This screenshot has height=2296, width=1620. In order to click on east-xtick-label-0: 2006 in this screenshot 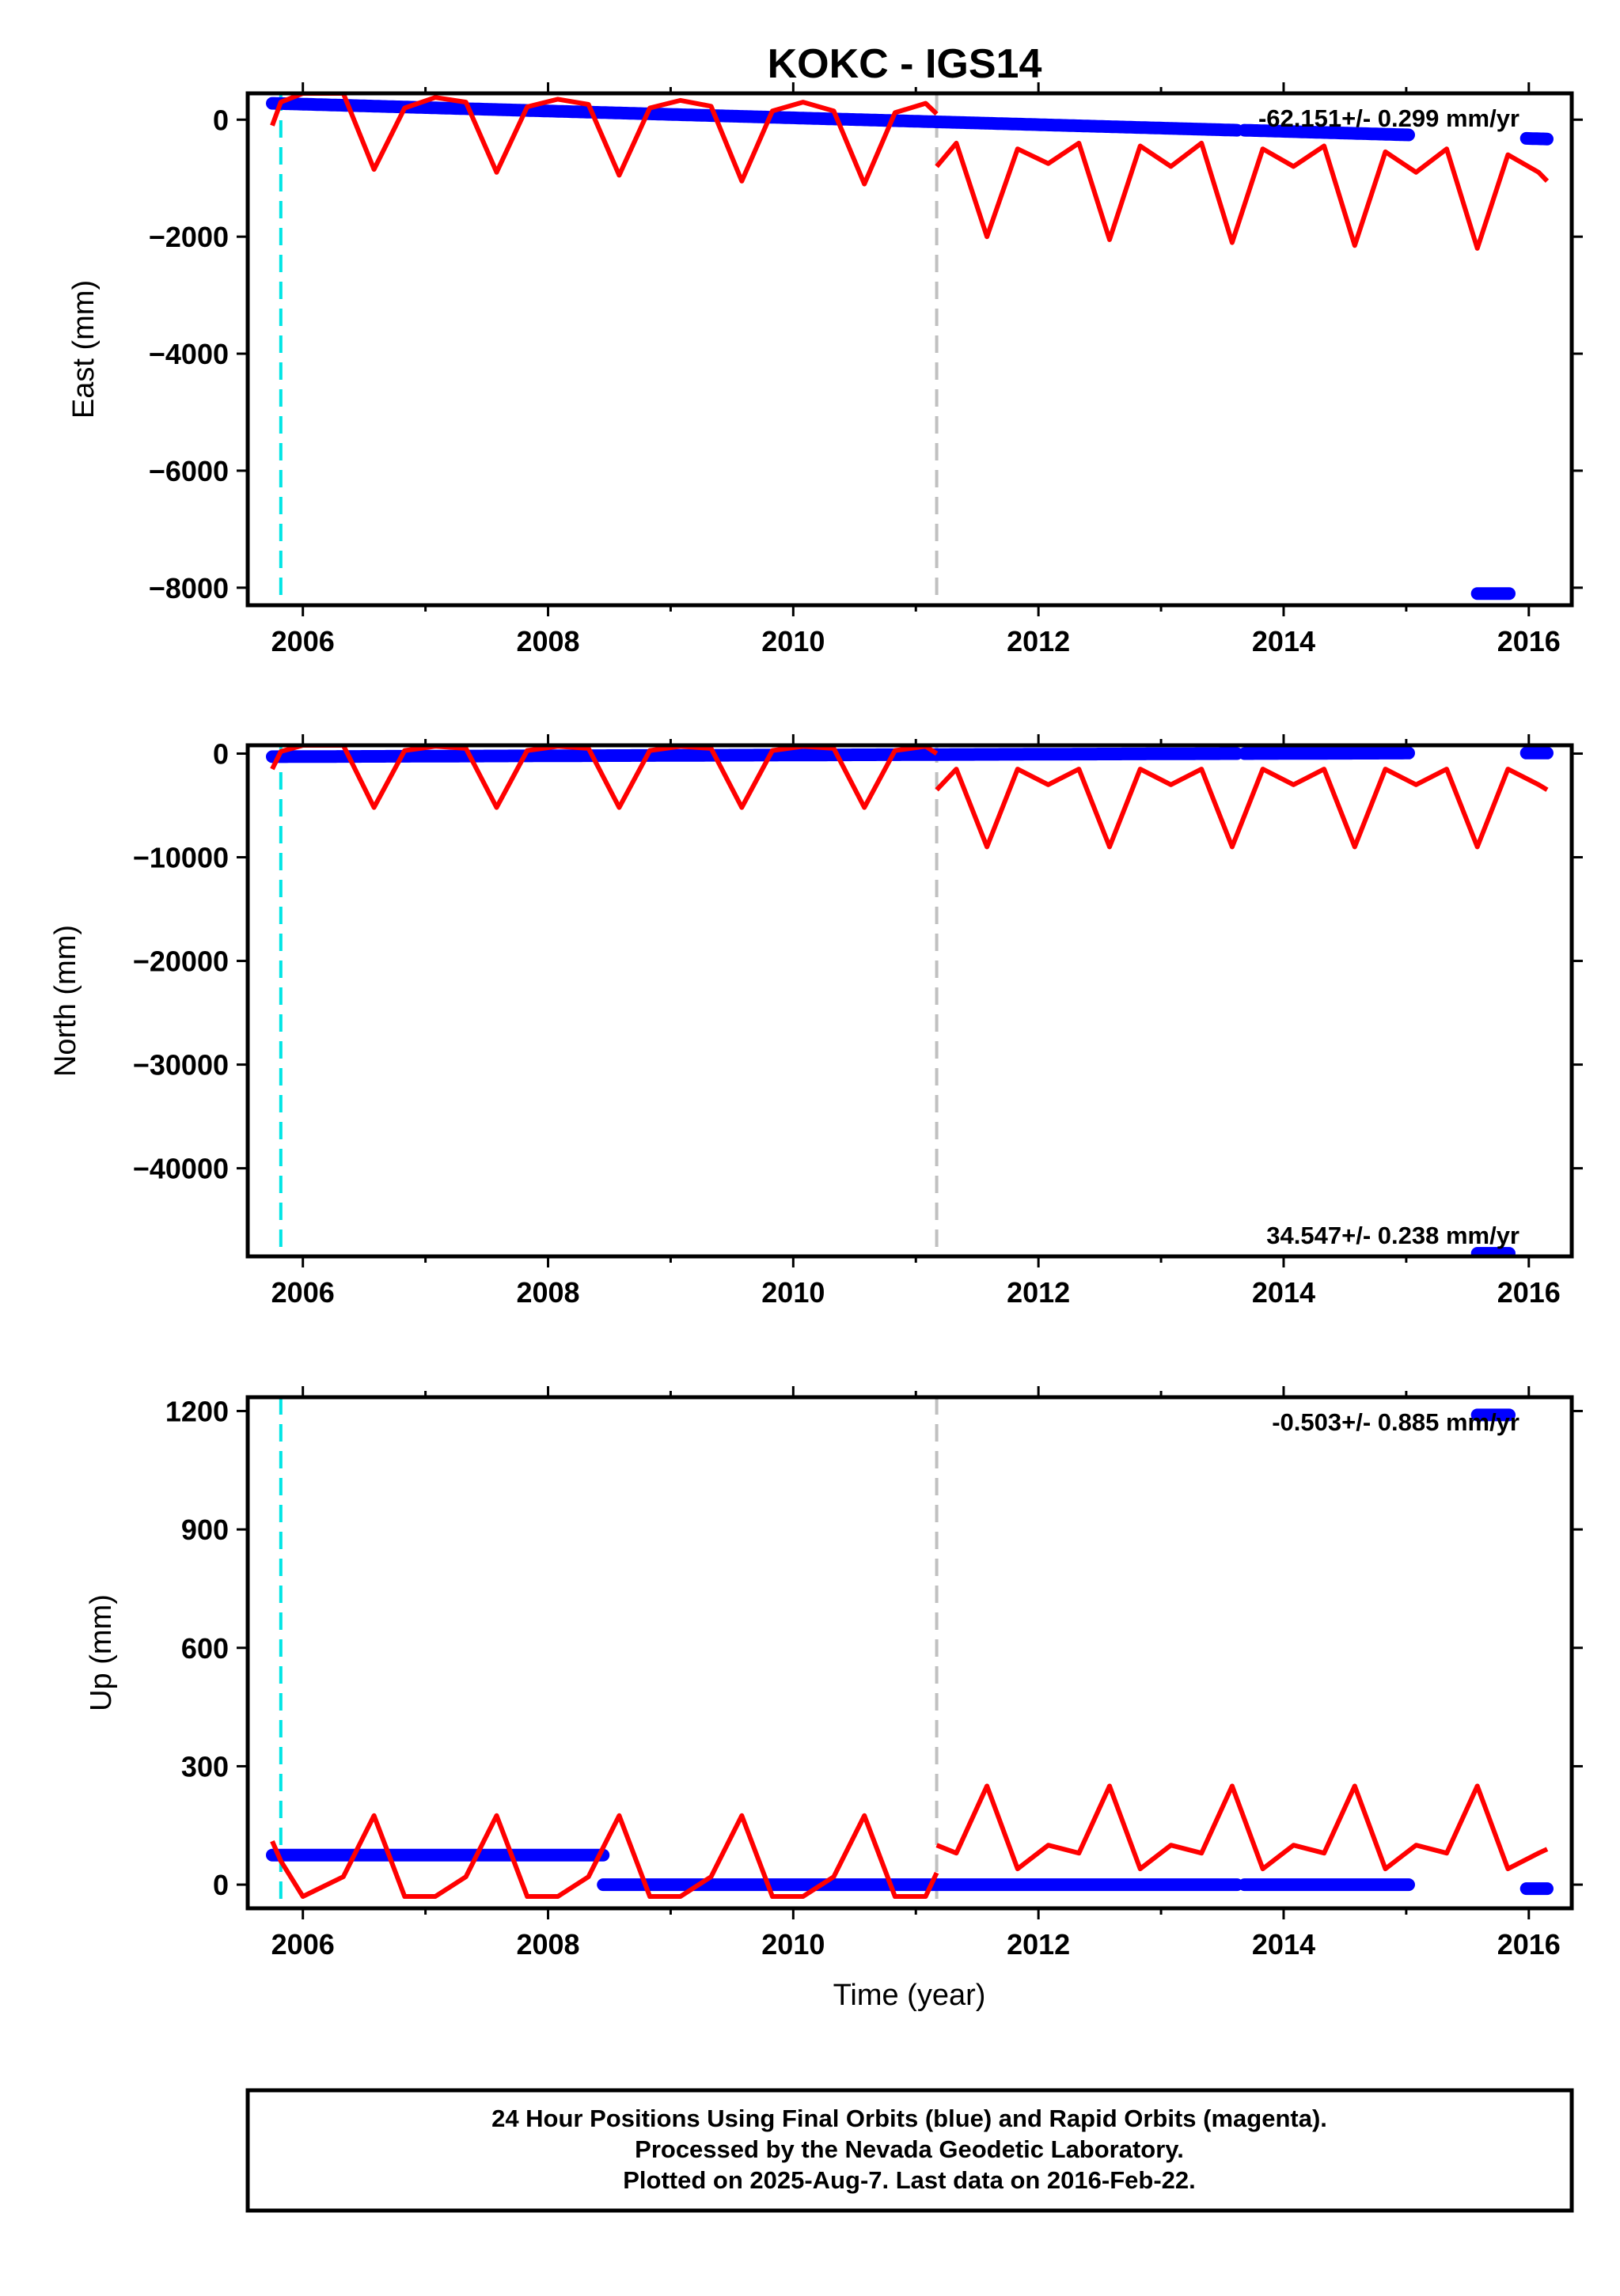, I will do `click(303, 641)`.